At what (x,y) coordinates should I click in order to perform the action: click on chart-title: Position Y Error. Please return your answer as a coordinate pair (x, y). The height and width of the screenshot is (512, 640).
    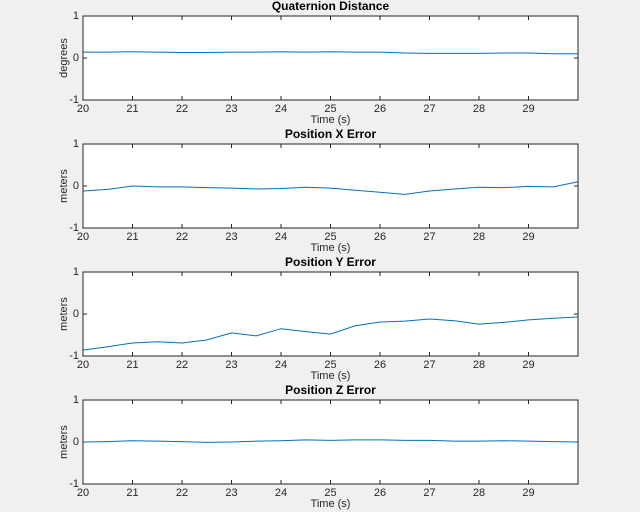
    Looking at the image, I should click on (330, 262).